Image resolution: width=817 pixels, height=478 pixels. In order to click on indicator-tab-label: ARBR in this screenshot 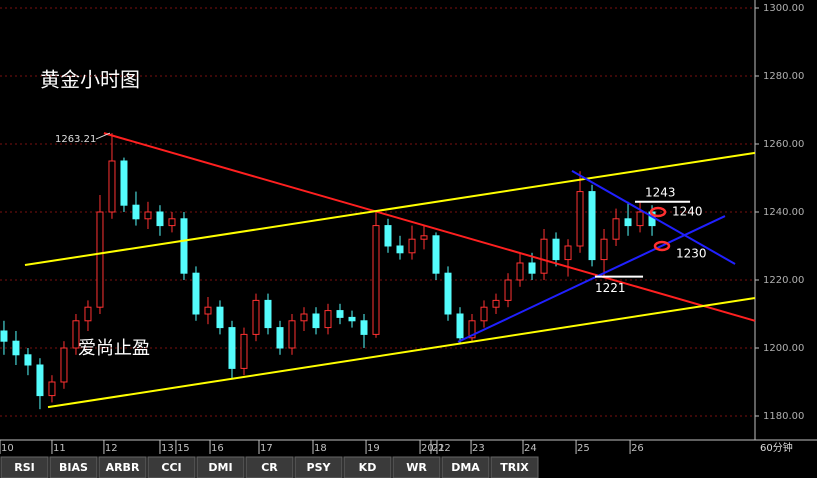, I will do `click(123, 467)`.